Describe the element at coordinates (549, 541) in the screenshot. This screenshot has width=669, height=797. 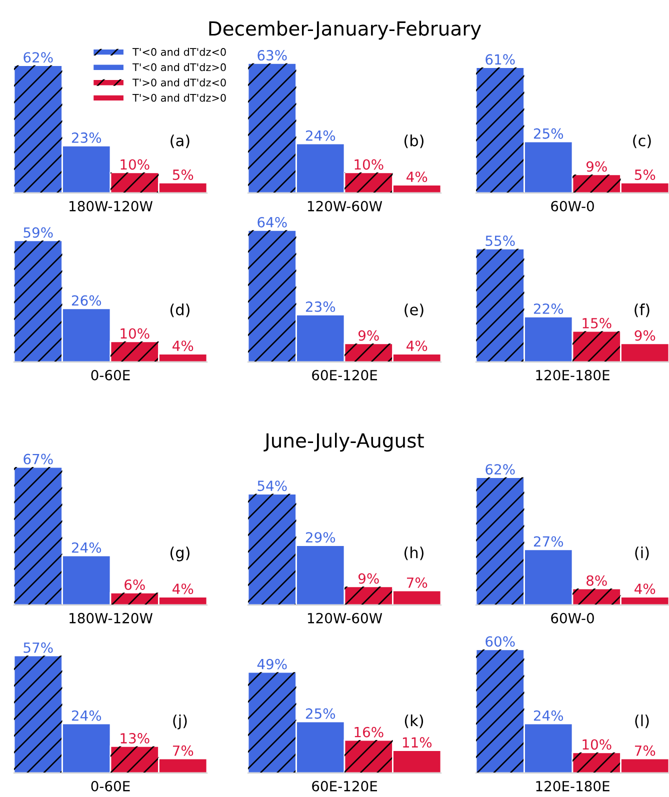
I see `data-label: 27%` at that location.